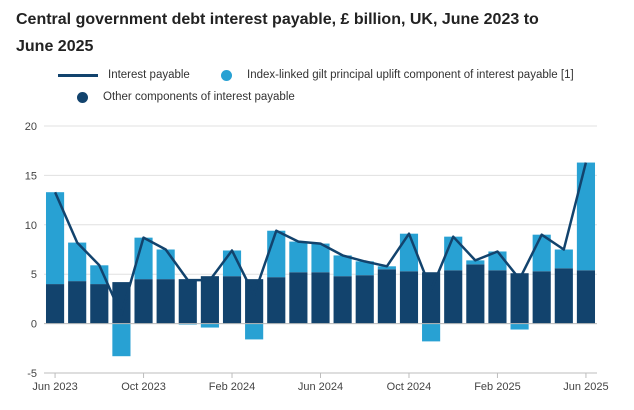 The image size is (634, 410). I want to click on y-tick-label: 0, so click(34, 325).